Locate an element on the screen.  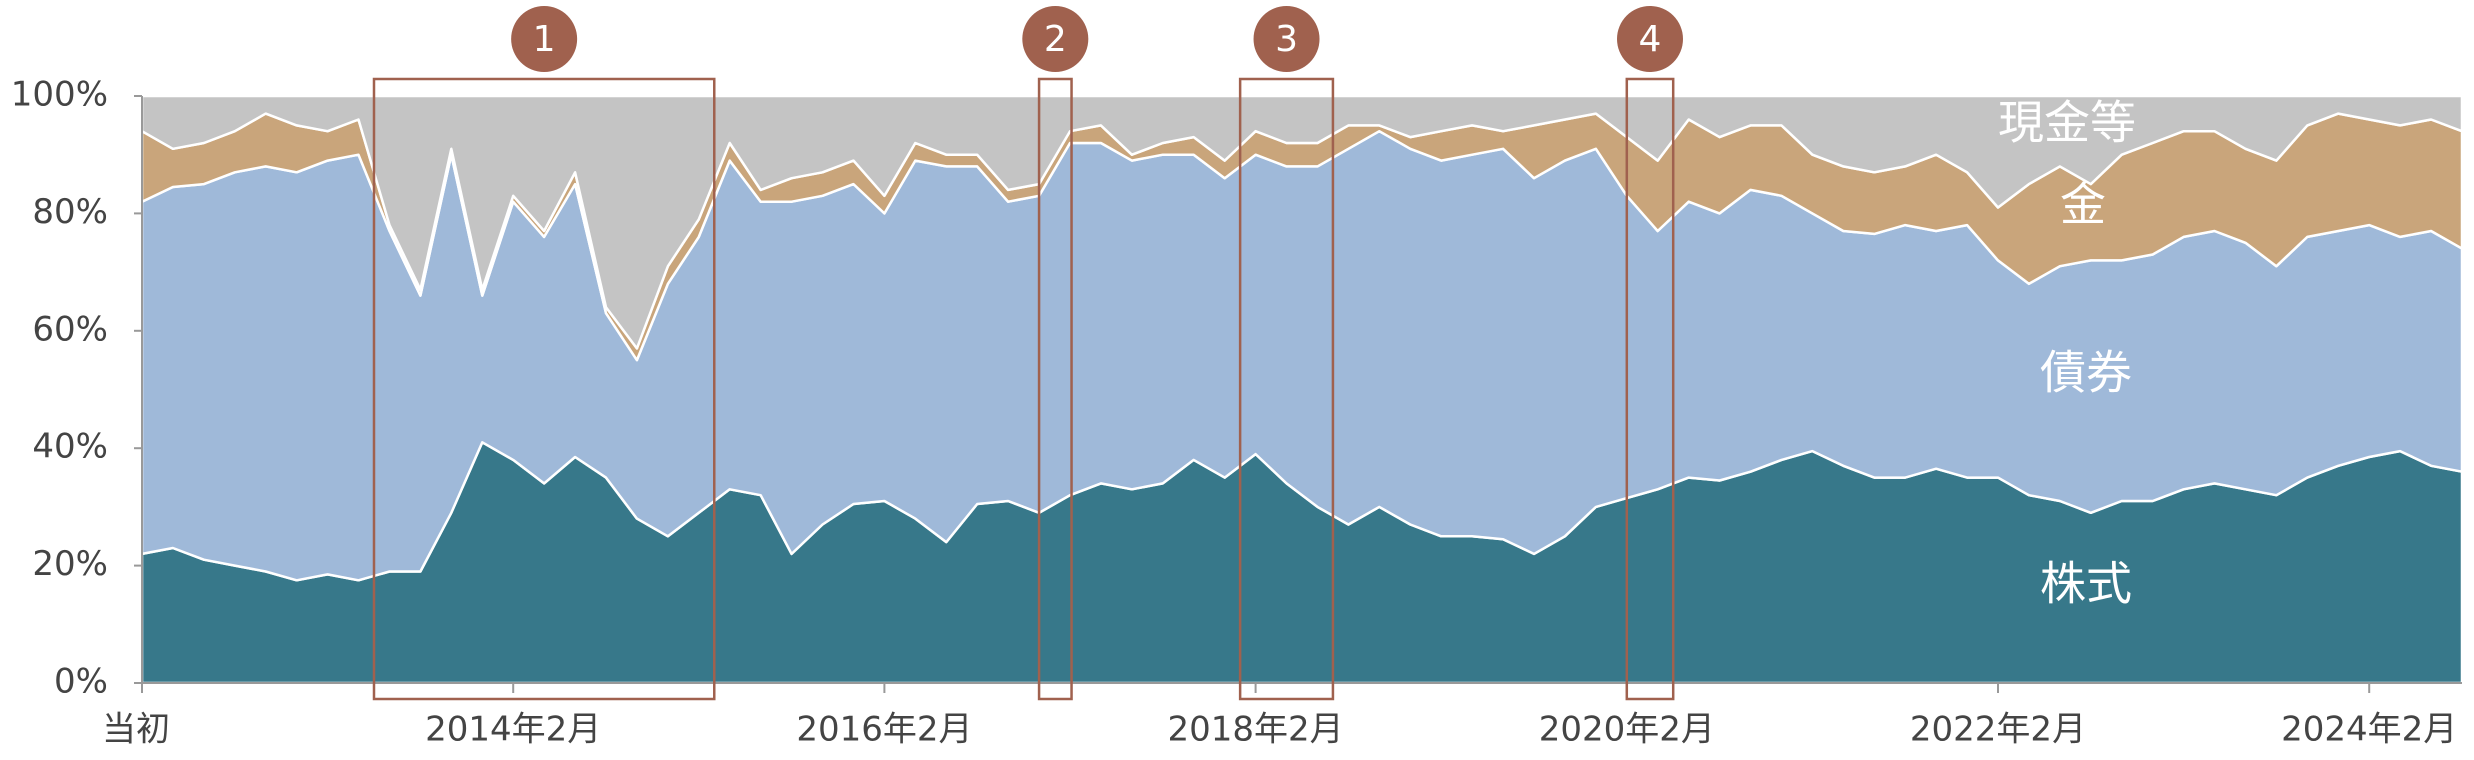
y-tick-label: 0% is located at coordinates (81, 682).